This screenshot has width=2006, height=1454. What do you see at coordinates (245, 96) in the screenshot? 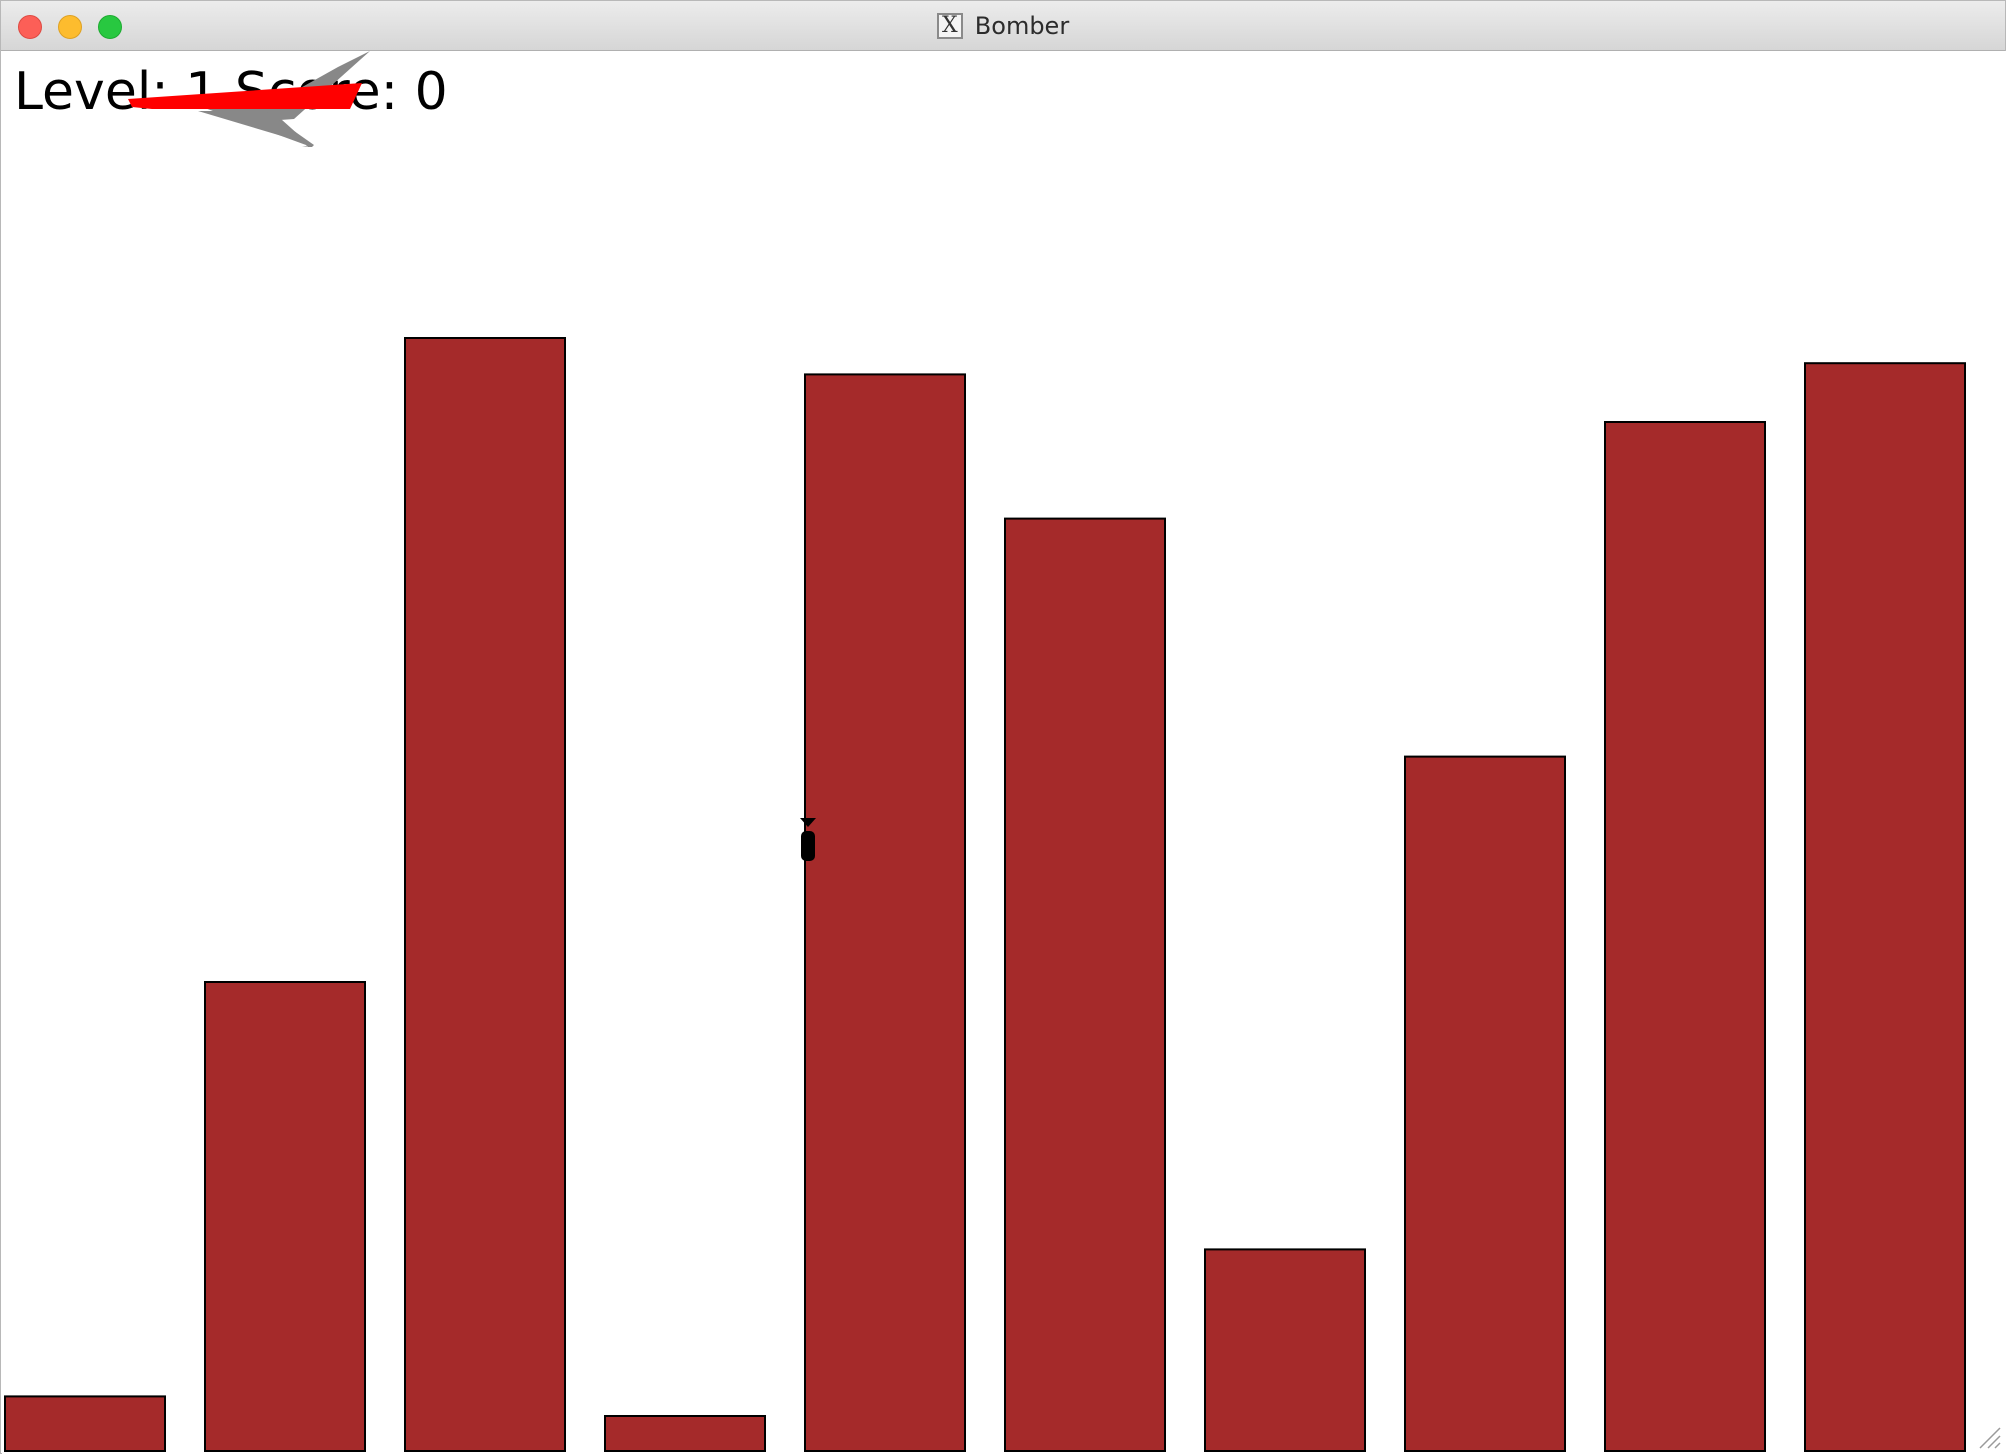
I see `plane-body` at bounding box center [245, 96].